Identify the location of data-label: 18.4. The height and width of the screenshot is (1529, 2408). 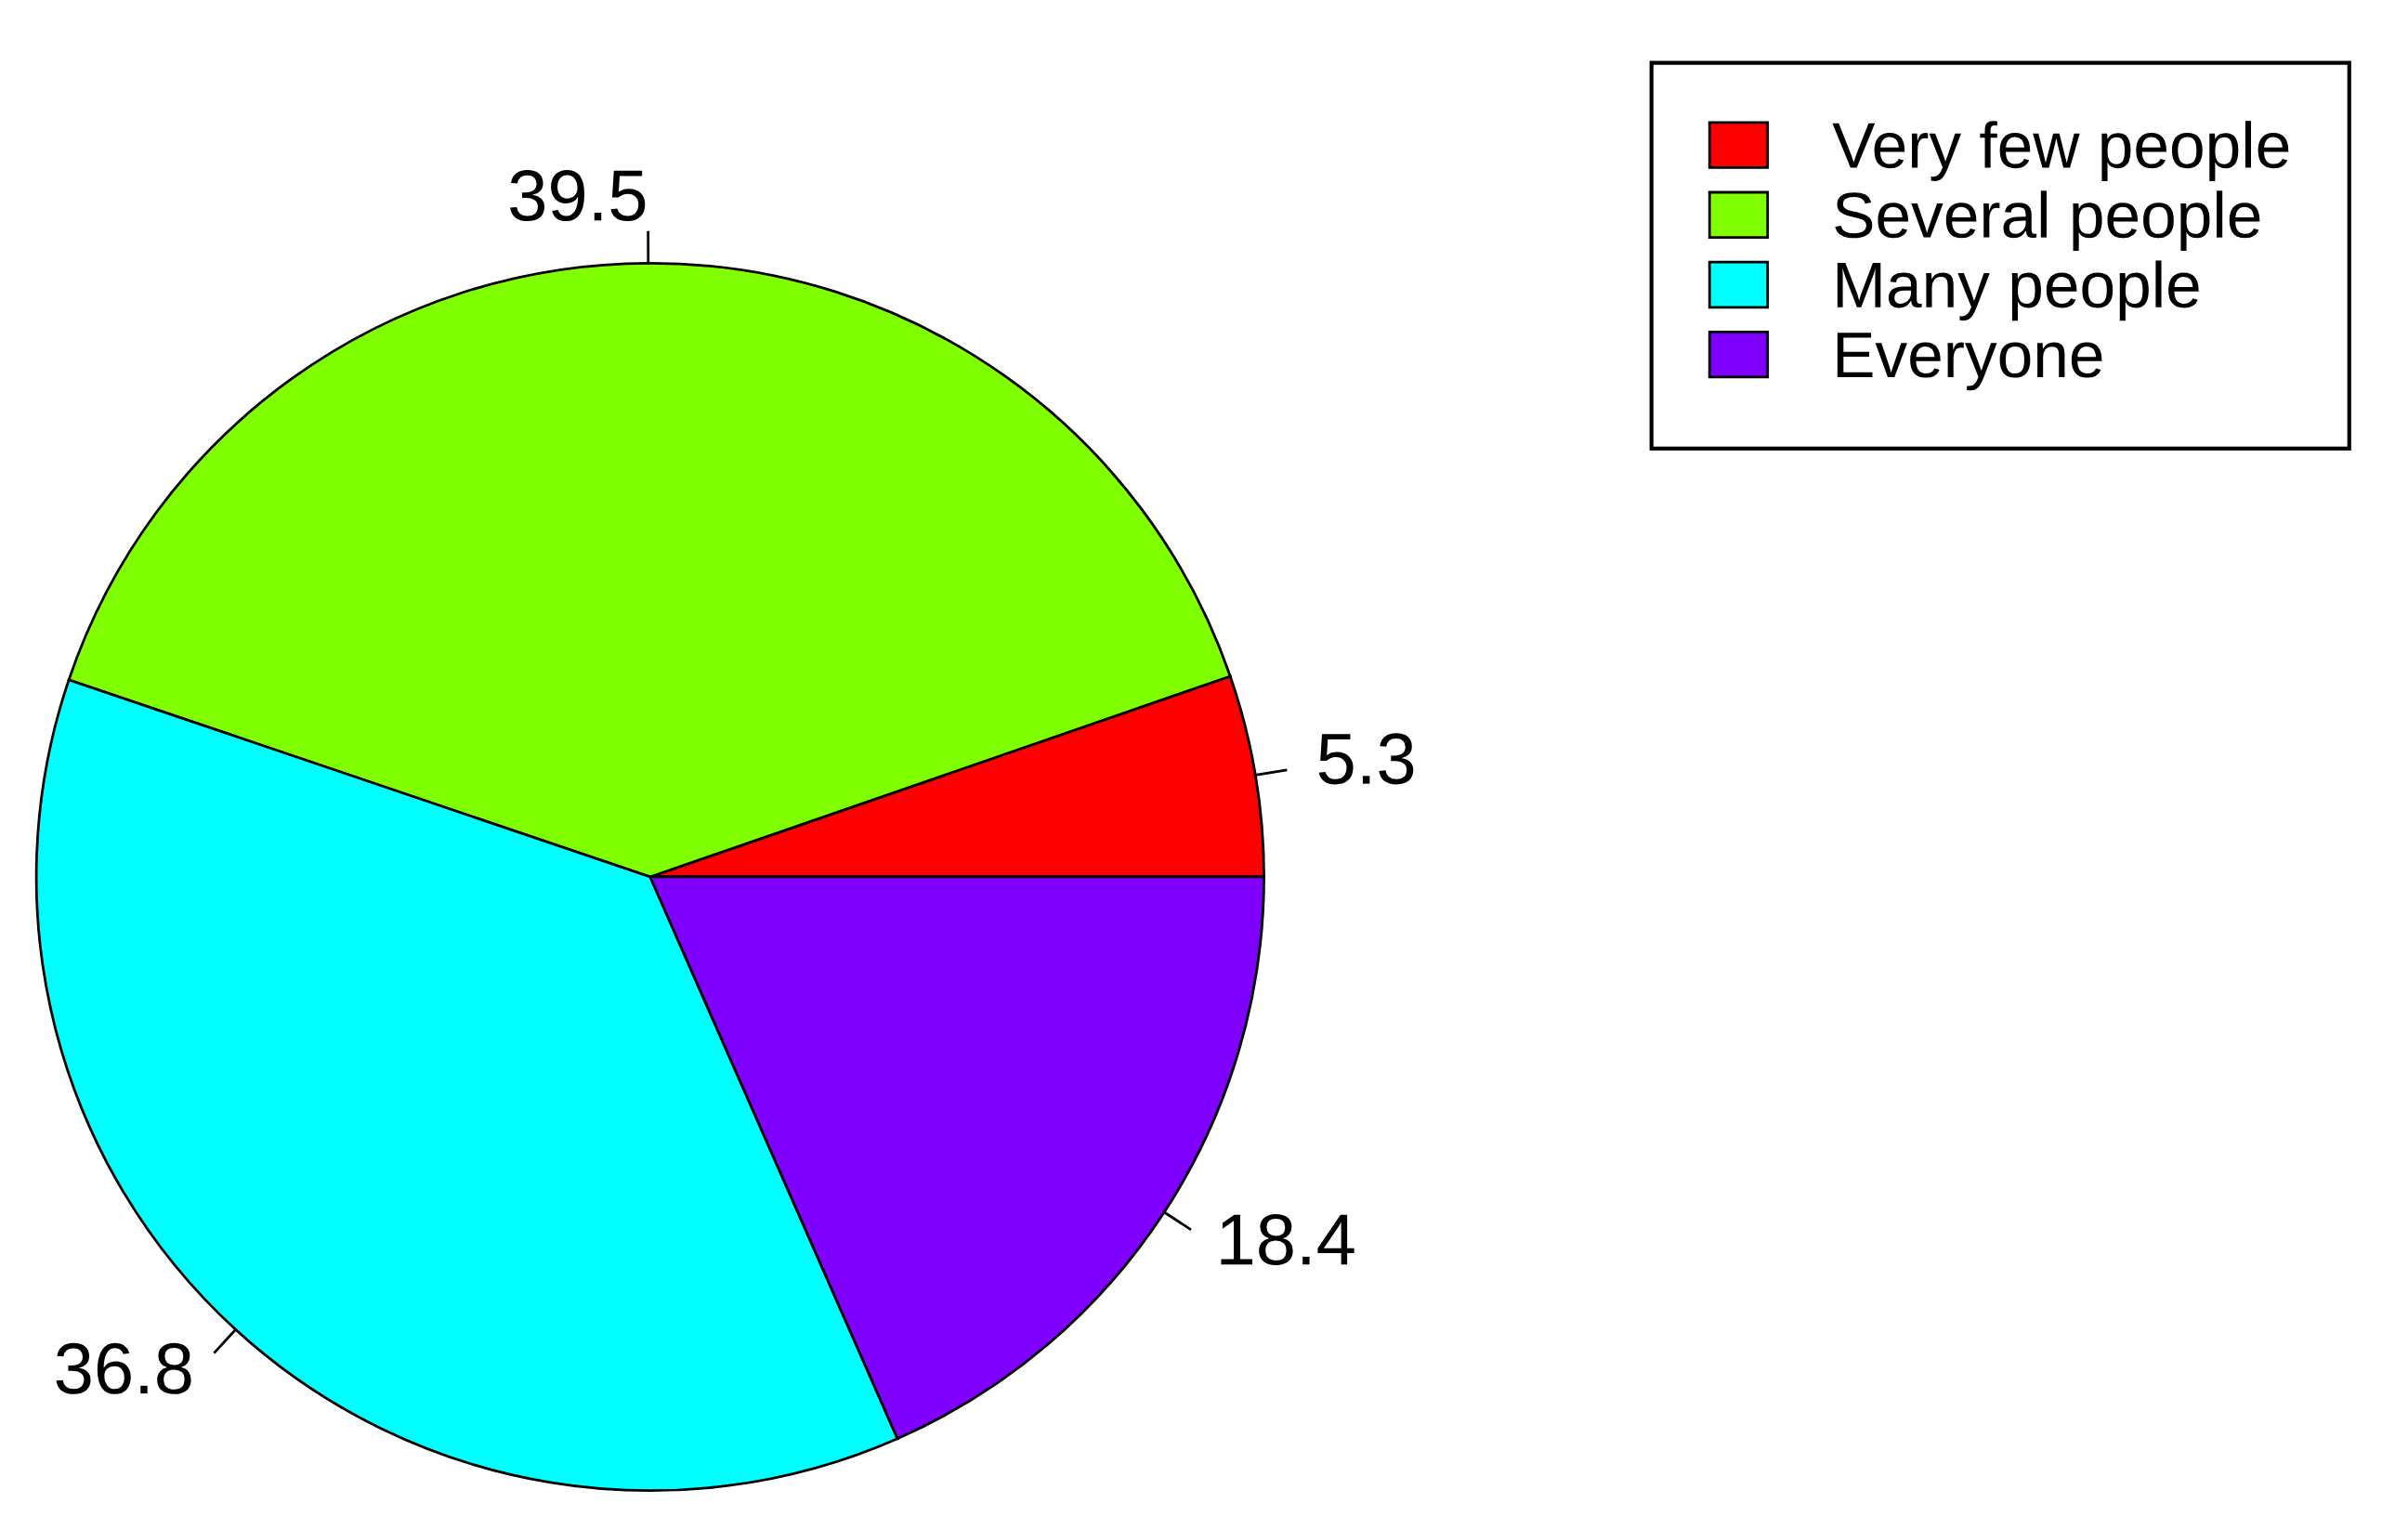
(1287, 1239).